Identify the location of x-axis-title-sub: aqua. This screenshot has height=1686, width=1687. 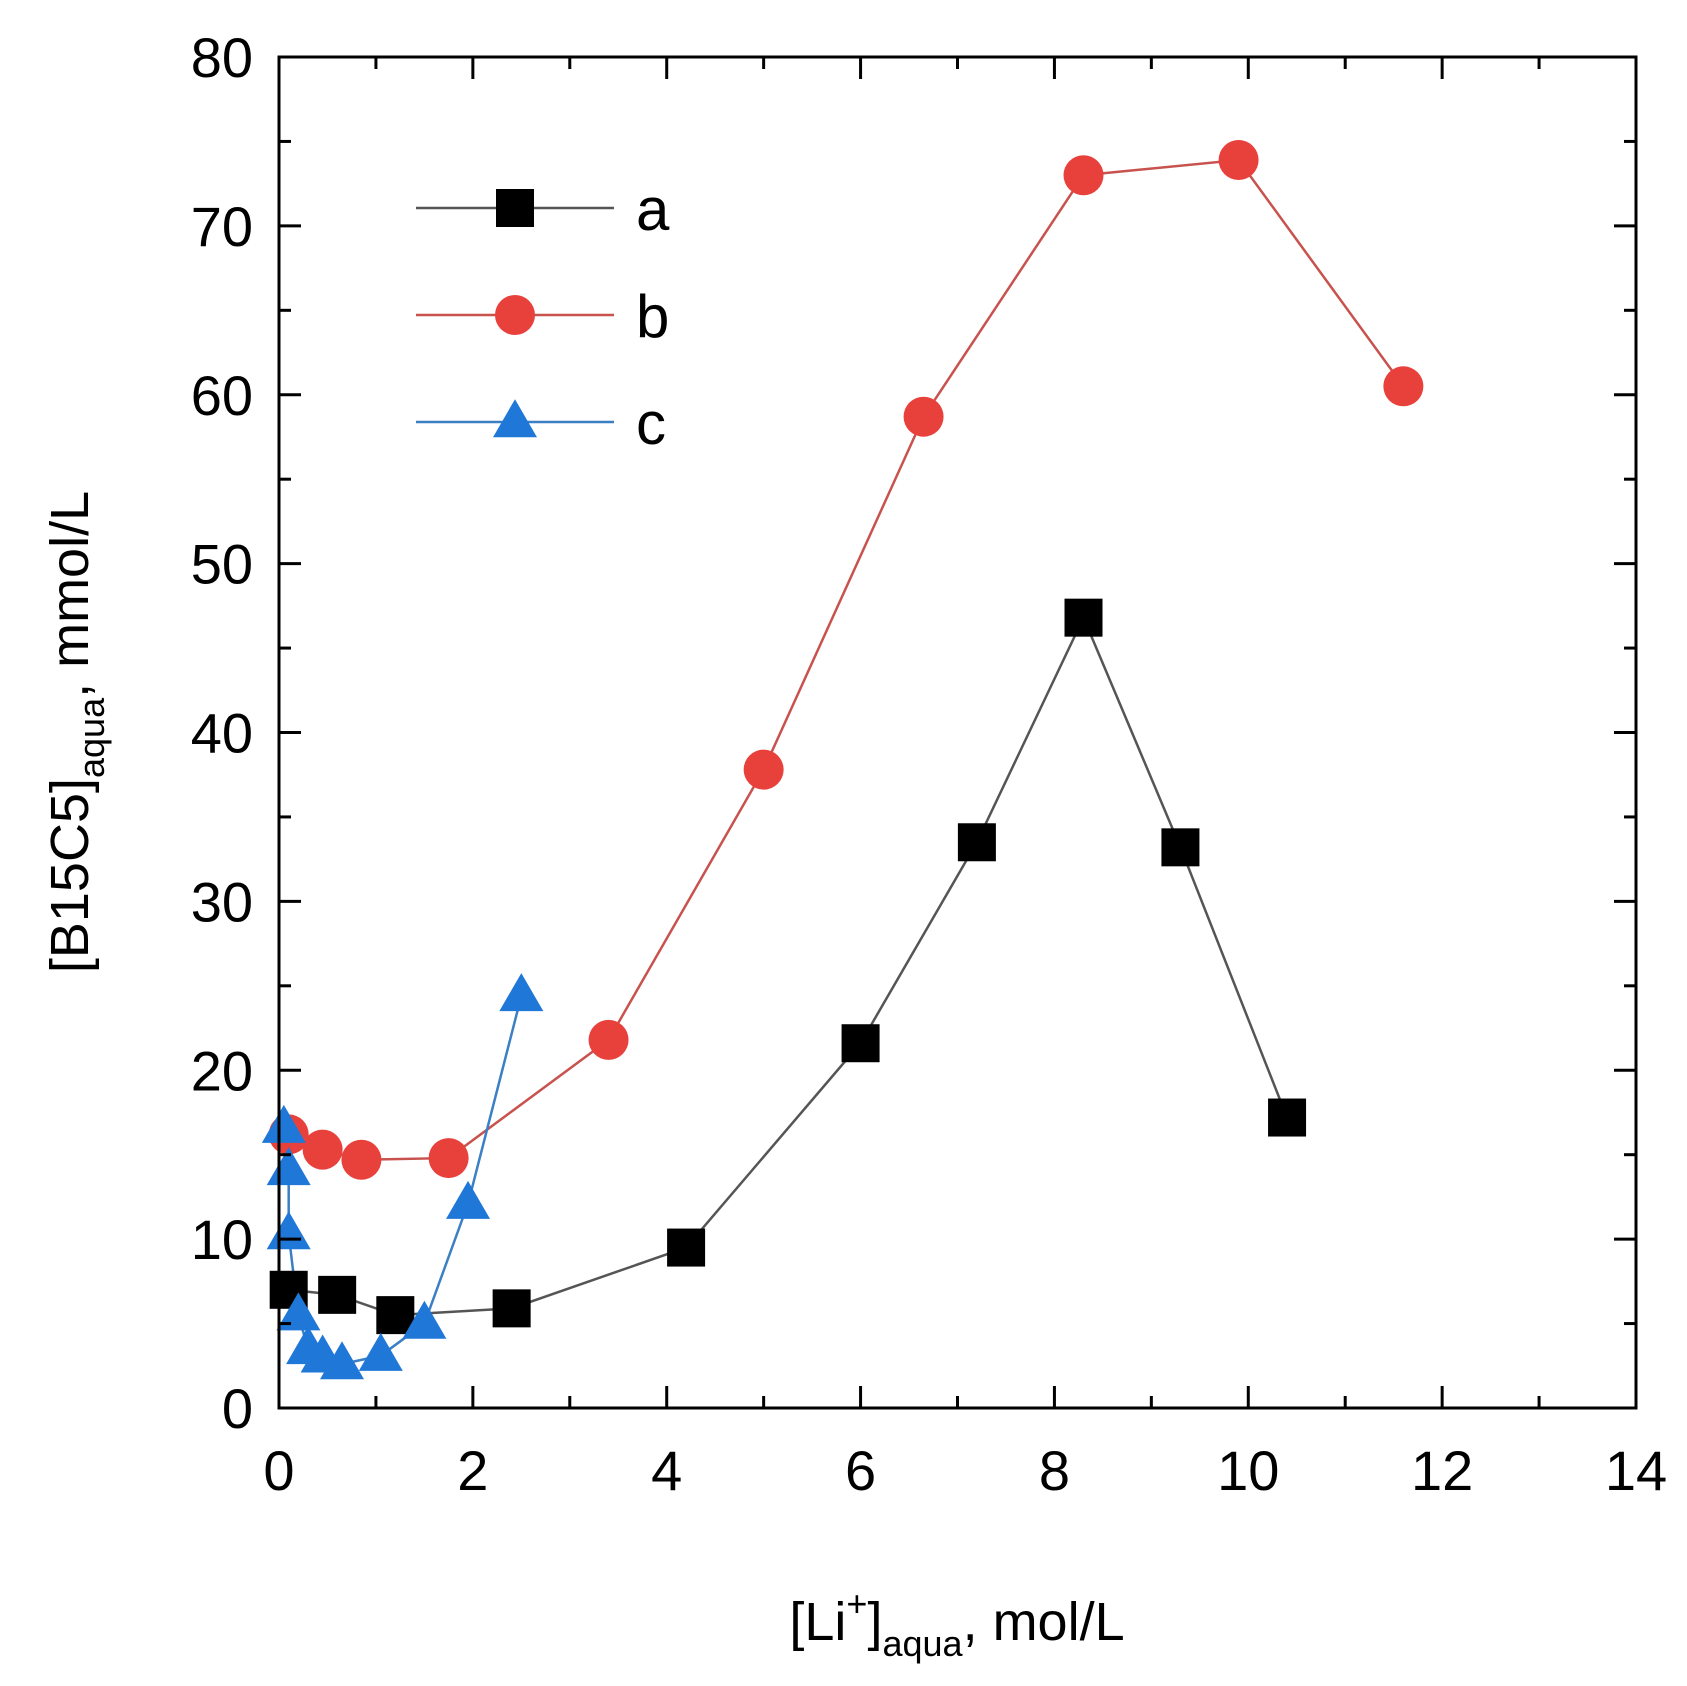
(922, 1643).